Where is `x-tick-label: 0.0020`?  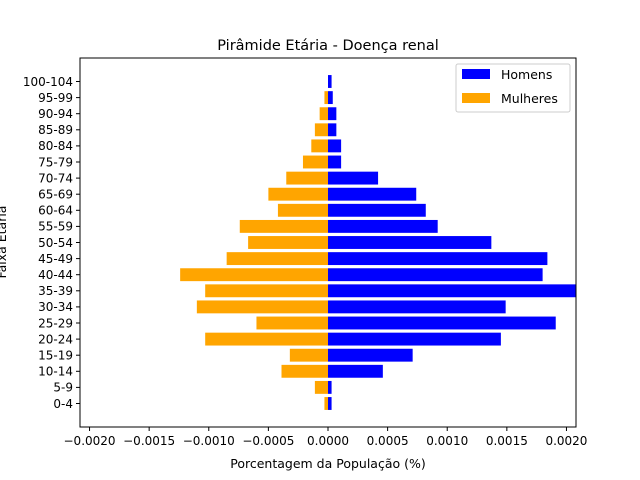
x-tick-label: 0.0020 is located at coordinates (566, 441).